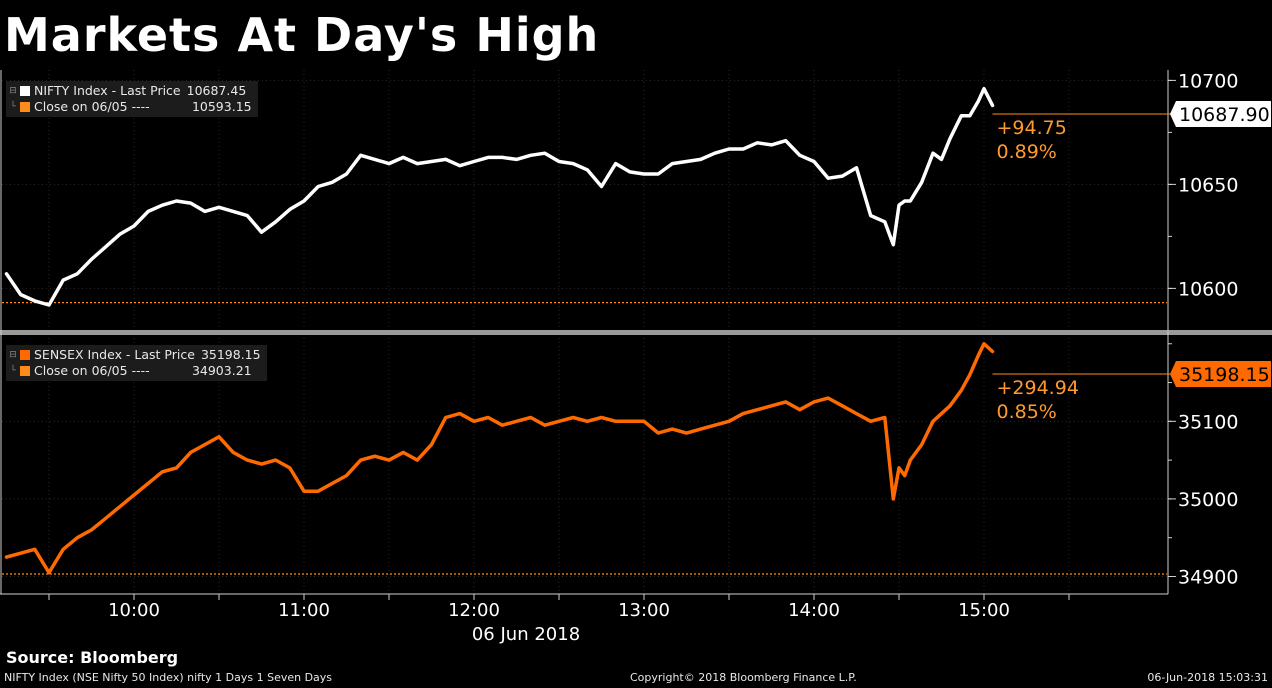 This screenshot has width=1272, height=688. I want to click on sensex-price-tag-label: 35198.15, so click(1224, 375).